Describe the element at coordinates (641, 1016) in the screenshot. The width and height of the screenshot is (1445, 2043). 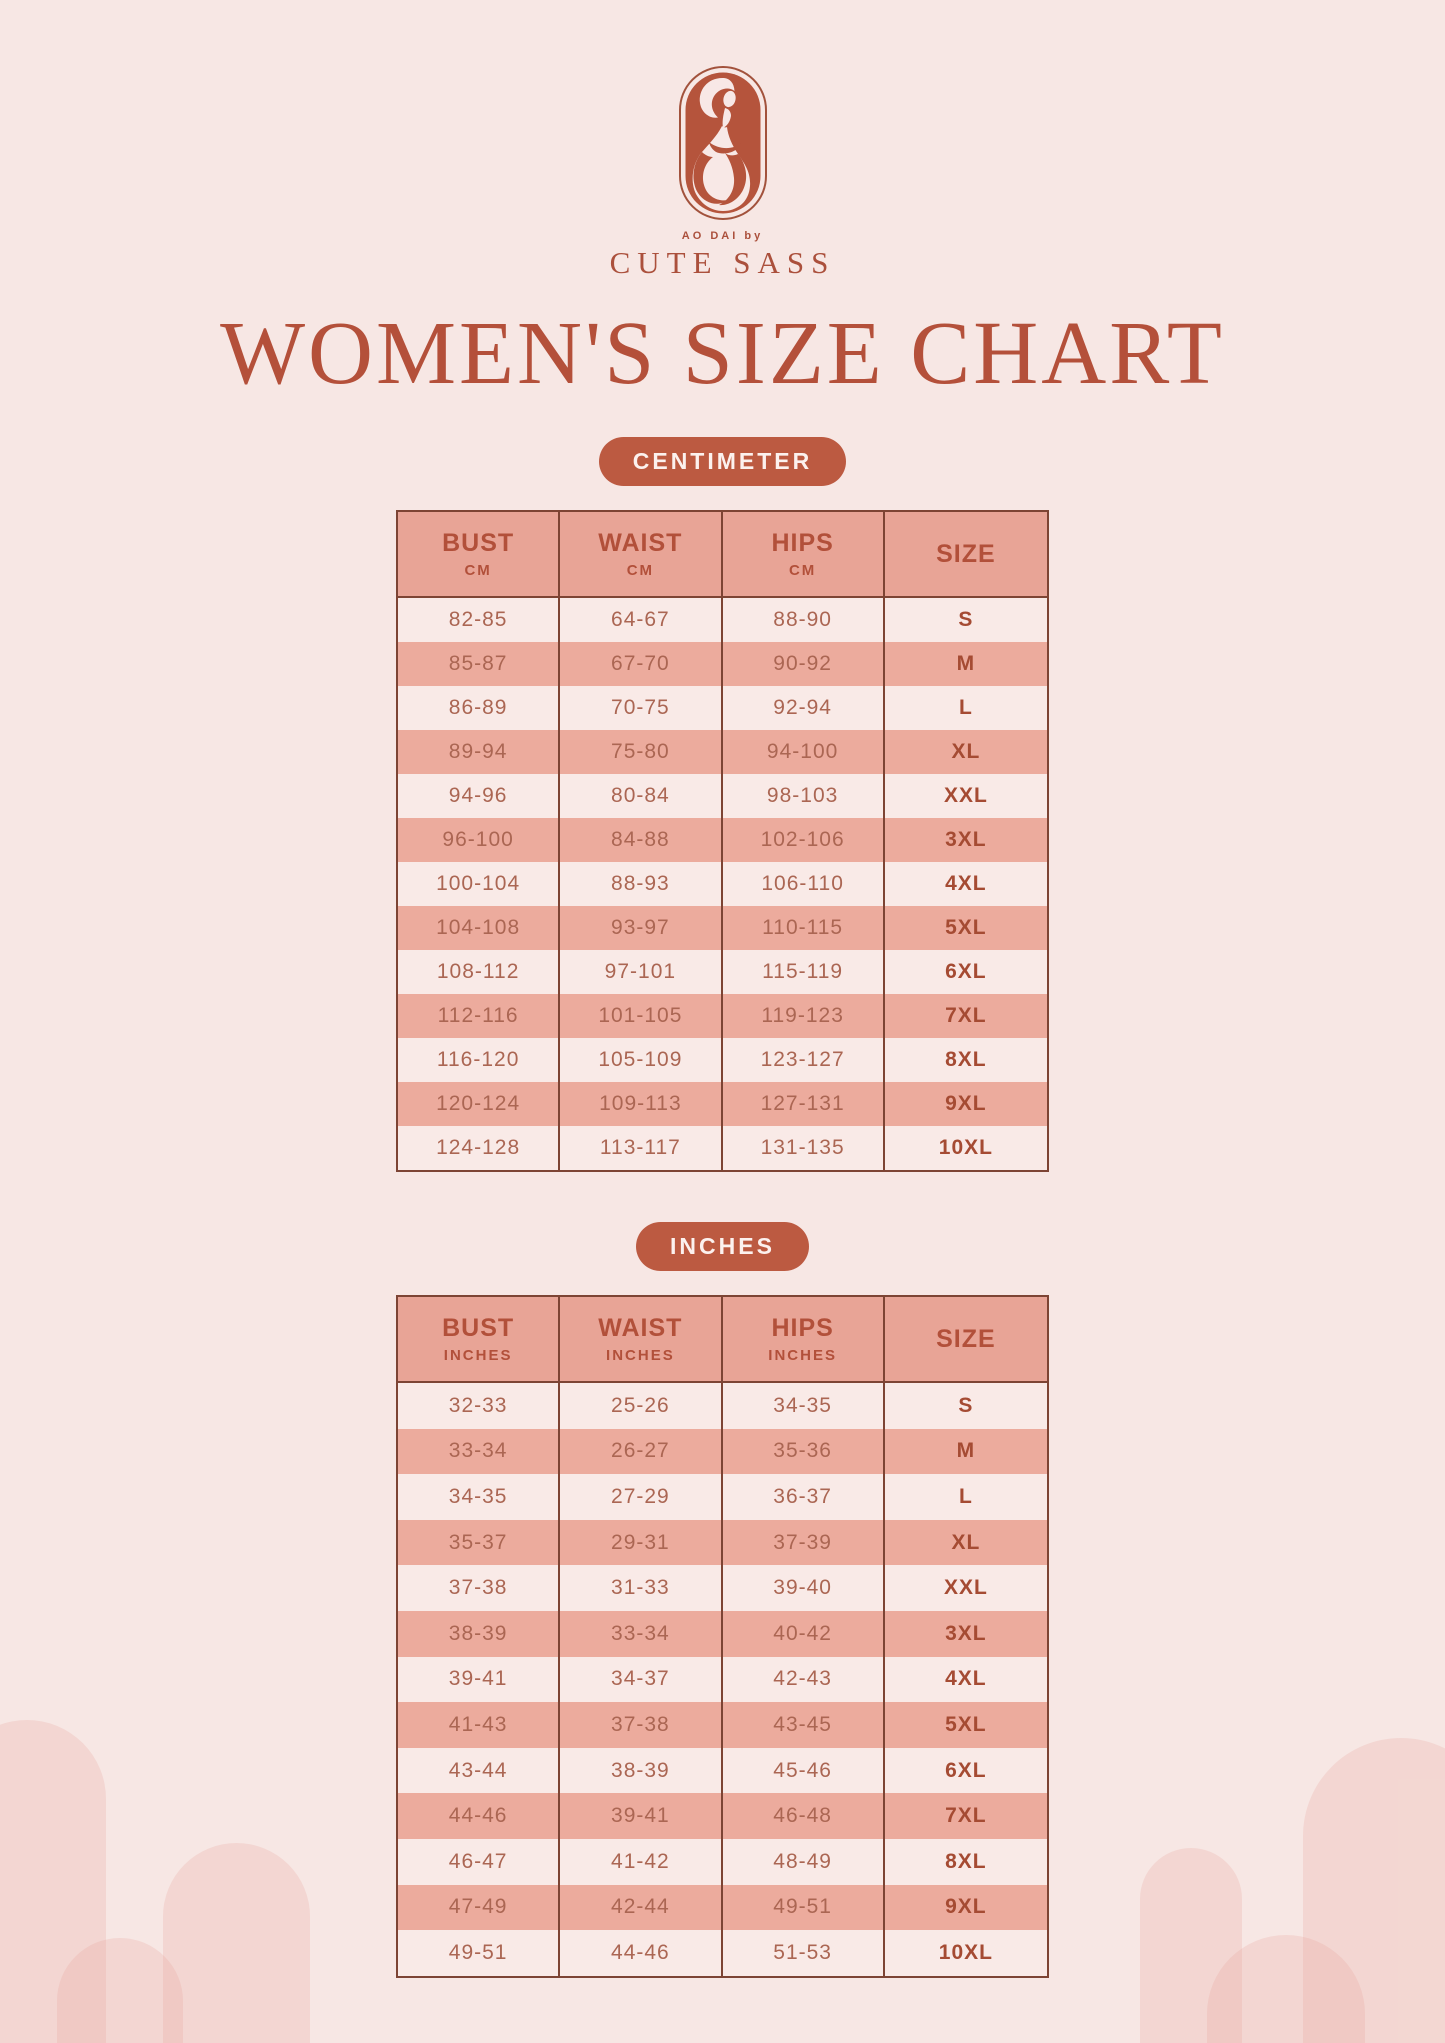
I see `measurement-cell: 101-105` at that location.